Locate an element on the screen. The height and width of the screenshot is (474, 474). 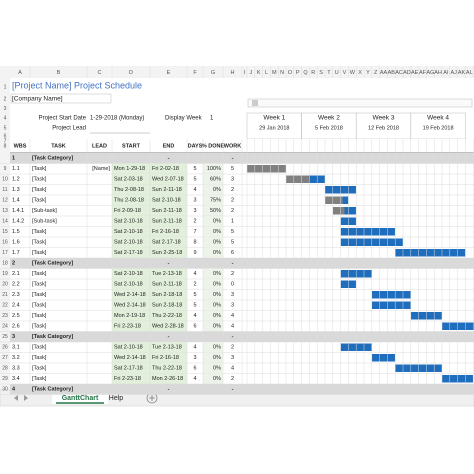
row-number: 23 is located at coordinates (5, 316).